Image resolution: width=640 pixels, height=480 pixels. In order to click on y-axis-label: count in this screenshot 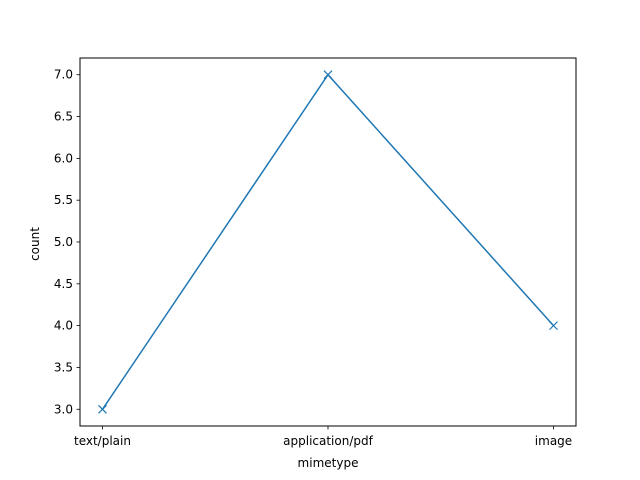, I will do `click(35, 244)`.